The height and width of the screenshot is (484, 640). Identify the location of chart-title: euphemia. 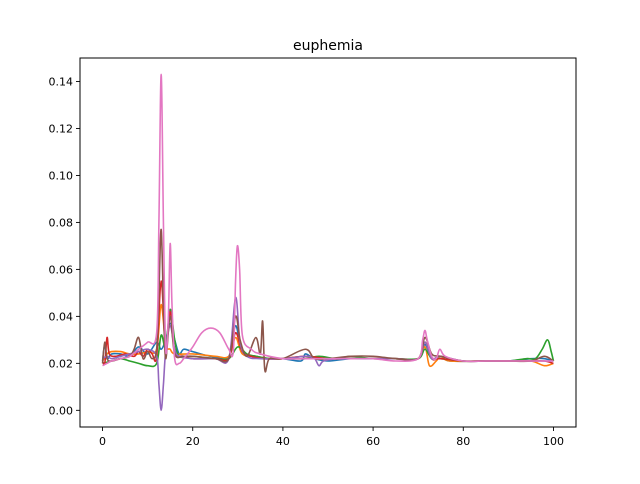
(328, 46).